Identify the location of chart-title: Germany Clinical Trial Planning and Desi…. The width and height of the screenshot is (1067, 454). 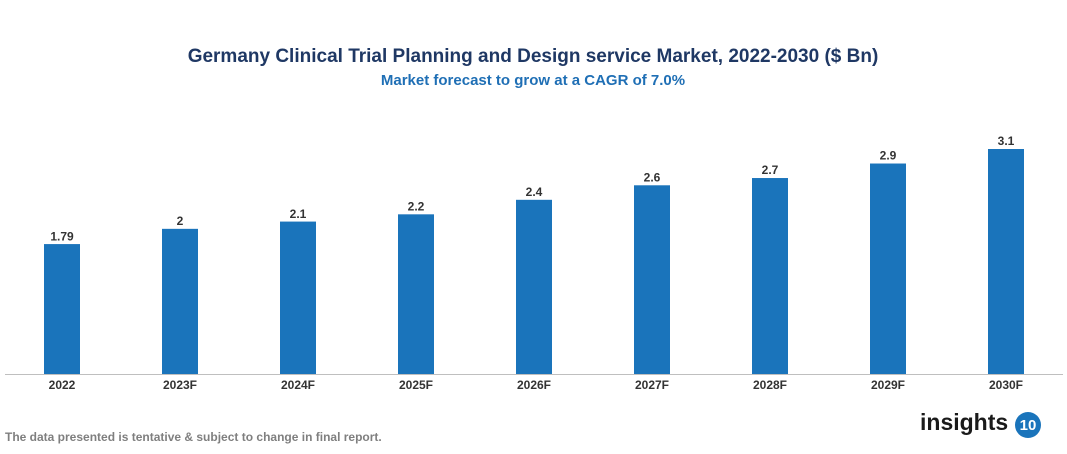
(533, 56).